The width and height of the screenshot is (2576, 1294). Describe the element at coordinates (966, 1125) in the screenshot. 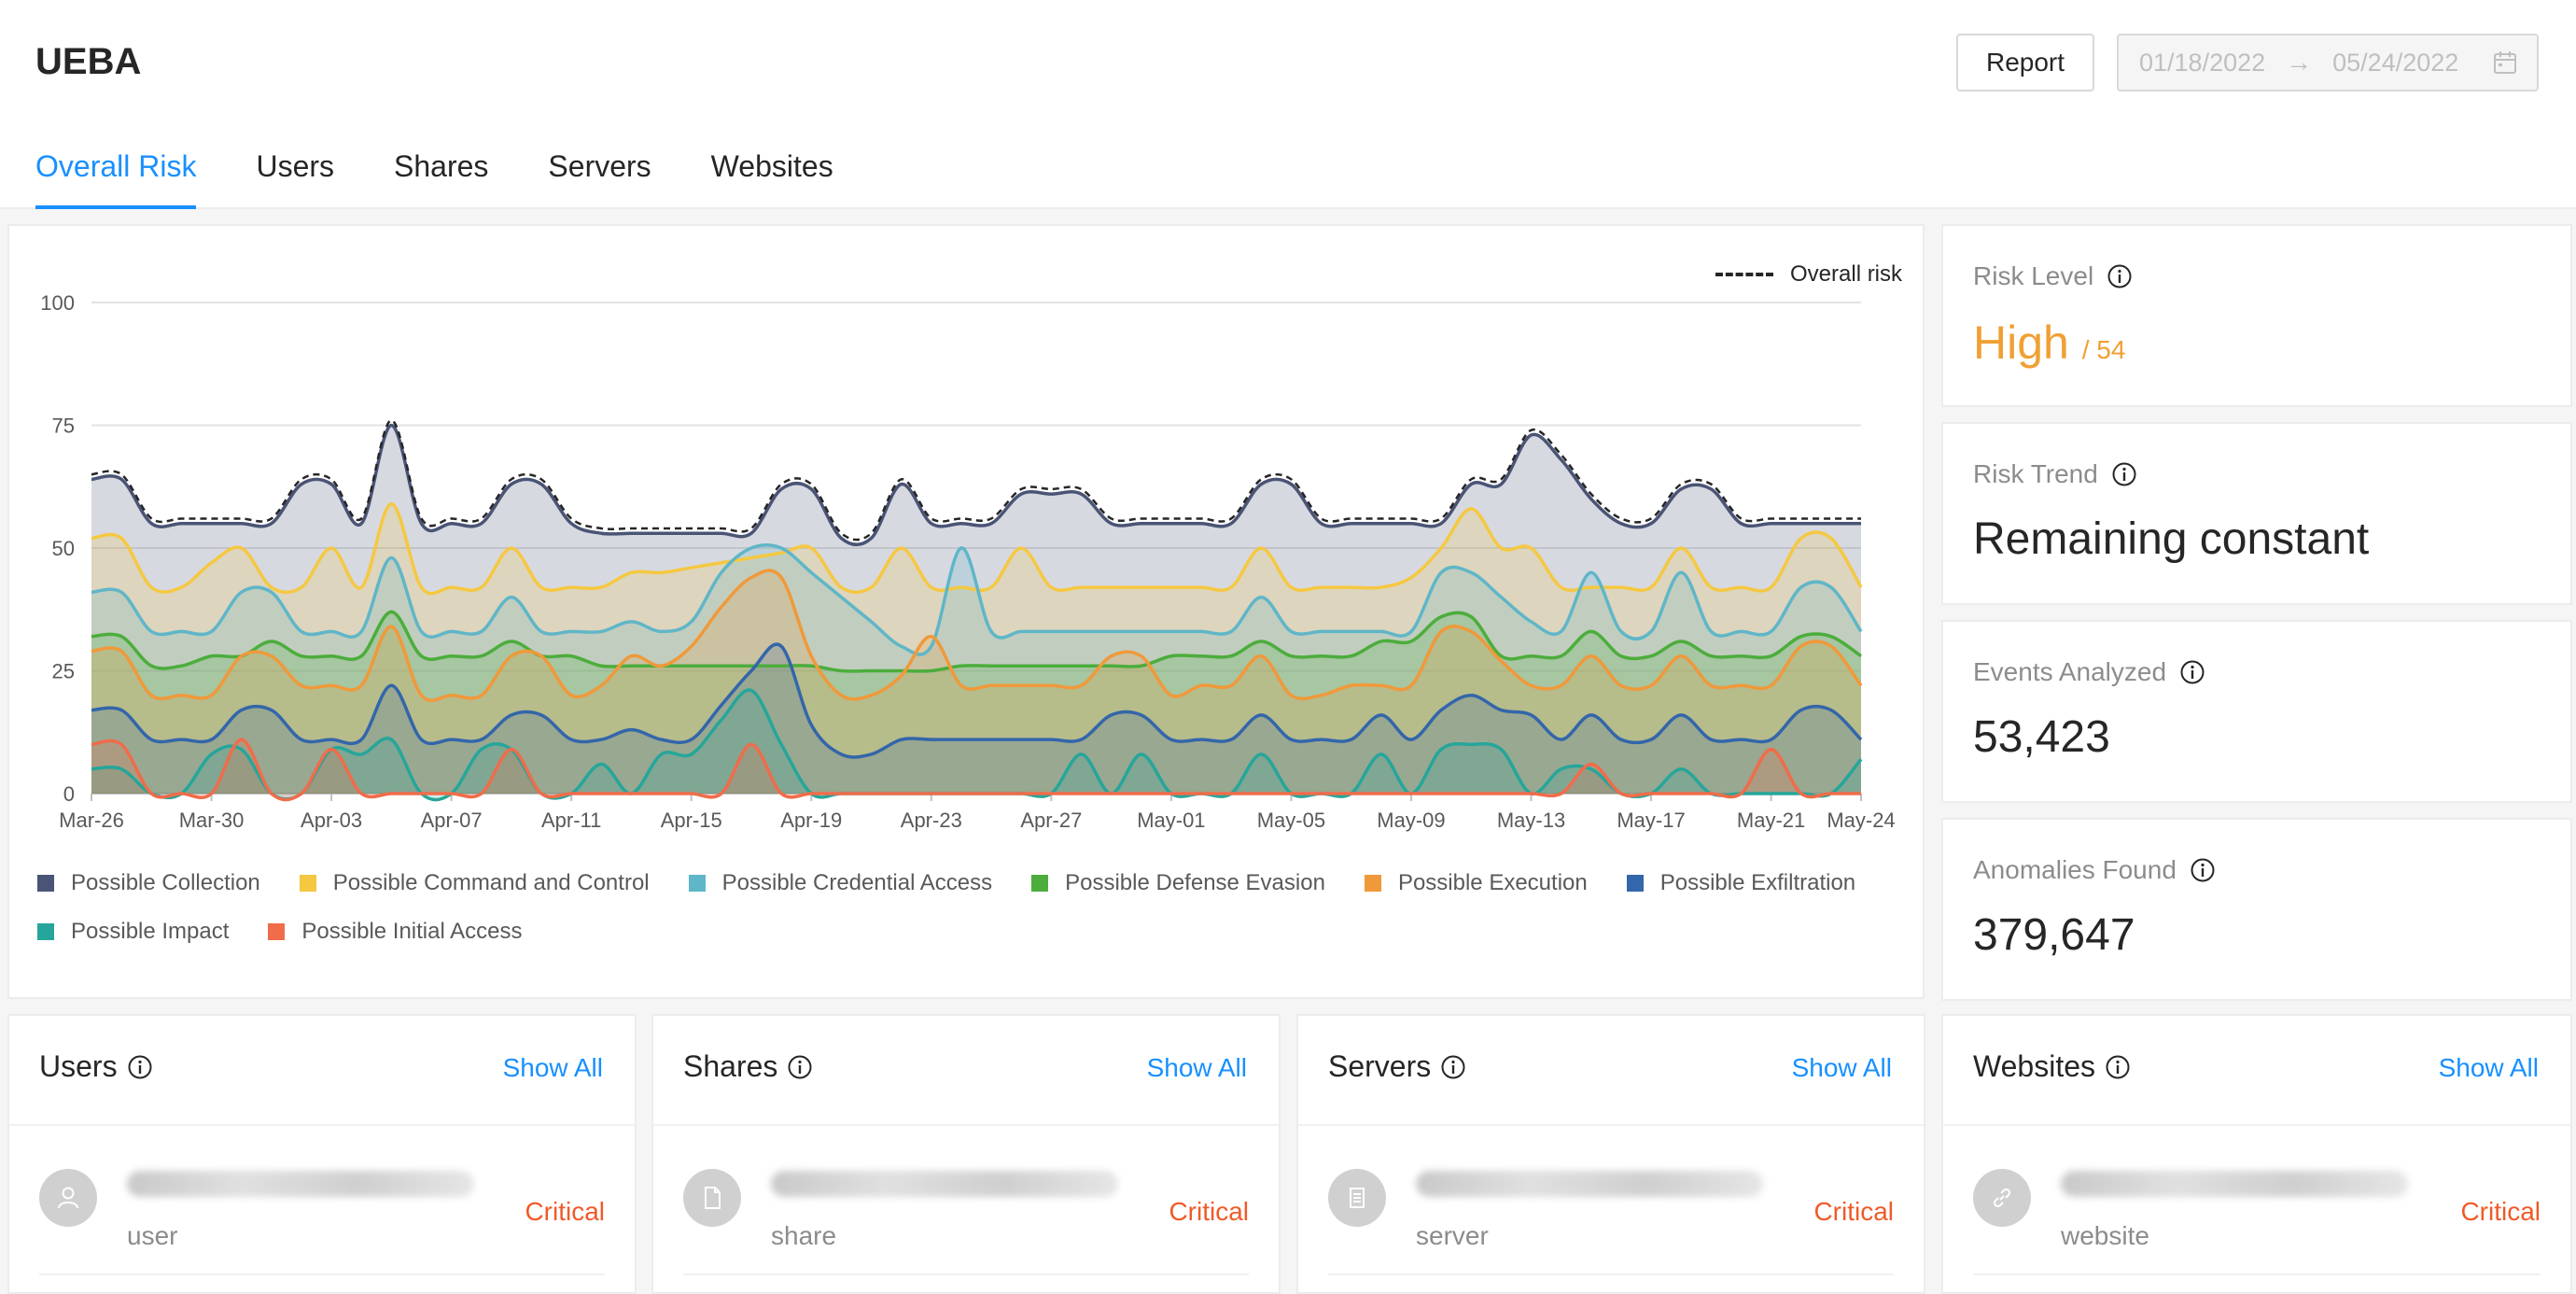

I see `divider` at that location.